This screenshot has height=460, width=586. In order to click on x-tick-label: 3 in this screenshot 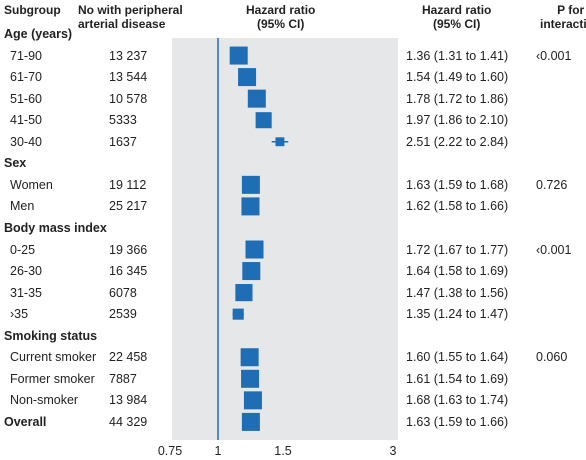, I will do `click(393, 451)`.